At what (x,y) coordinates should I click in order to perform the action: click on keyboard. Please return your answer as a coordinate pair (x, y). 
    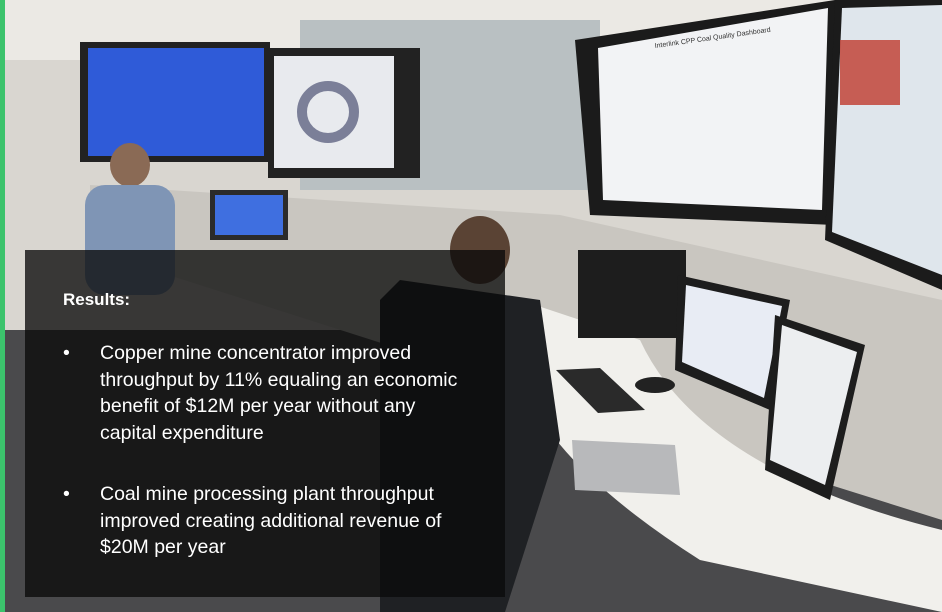
    Looking at the image, I should click on (600, 390).